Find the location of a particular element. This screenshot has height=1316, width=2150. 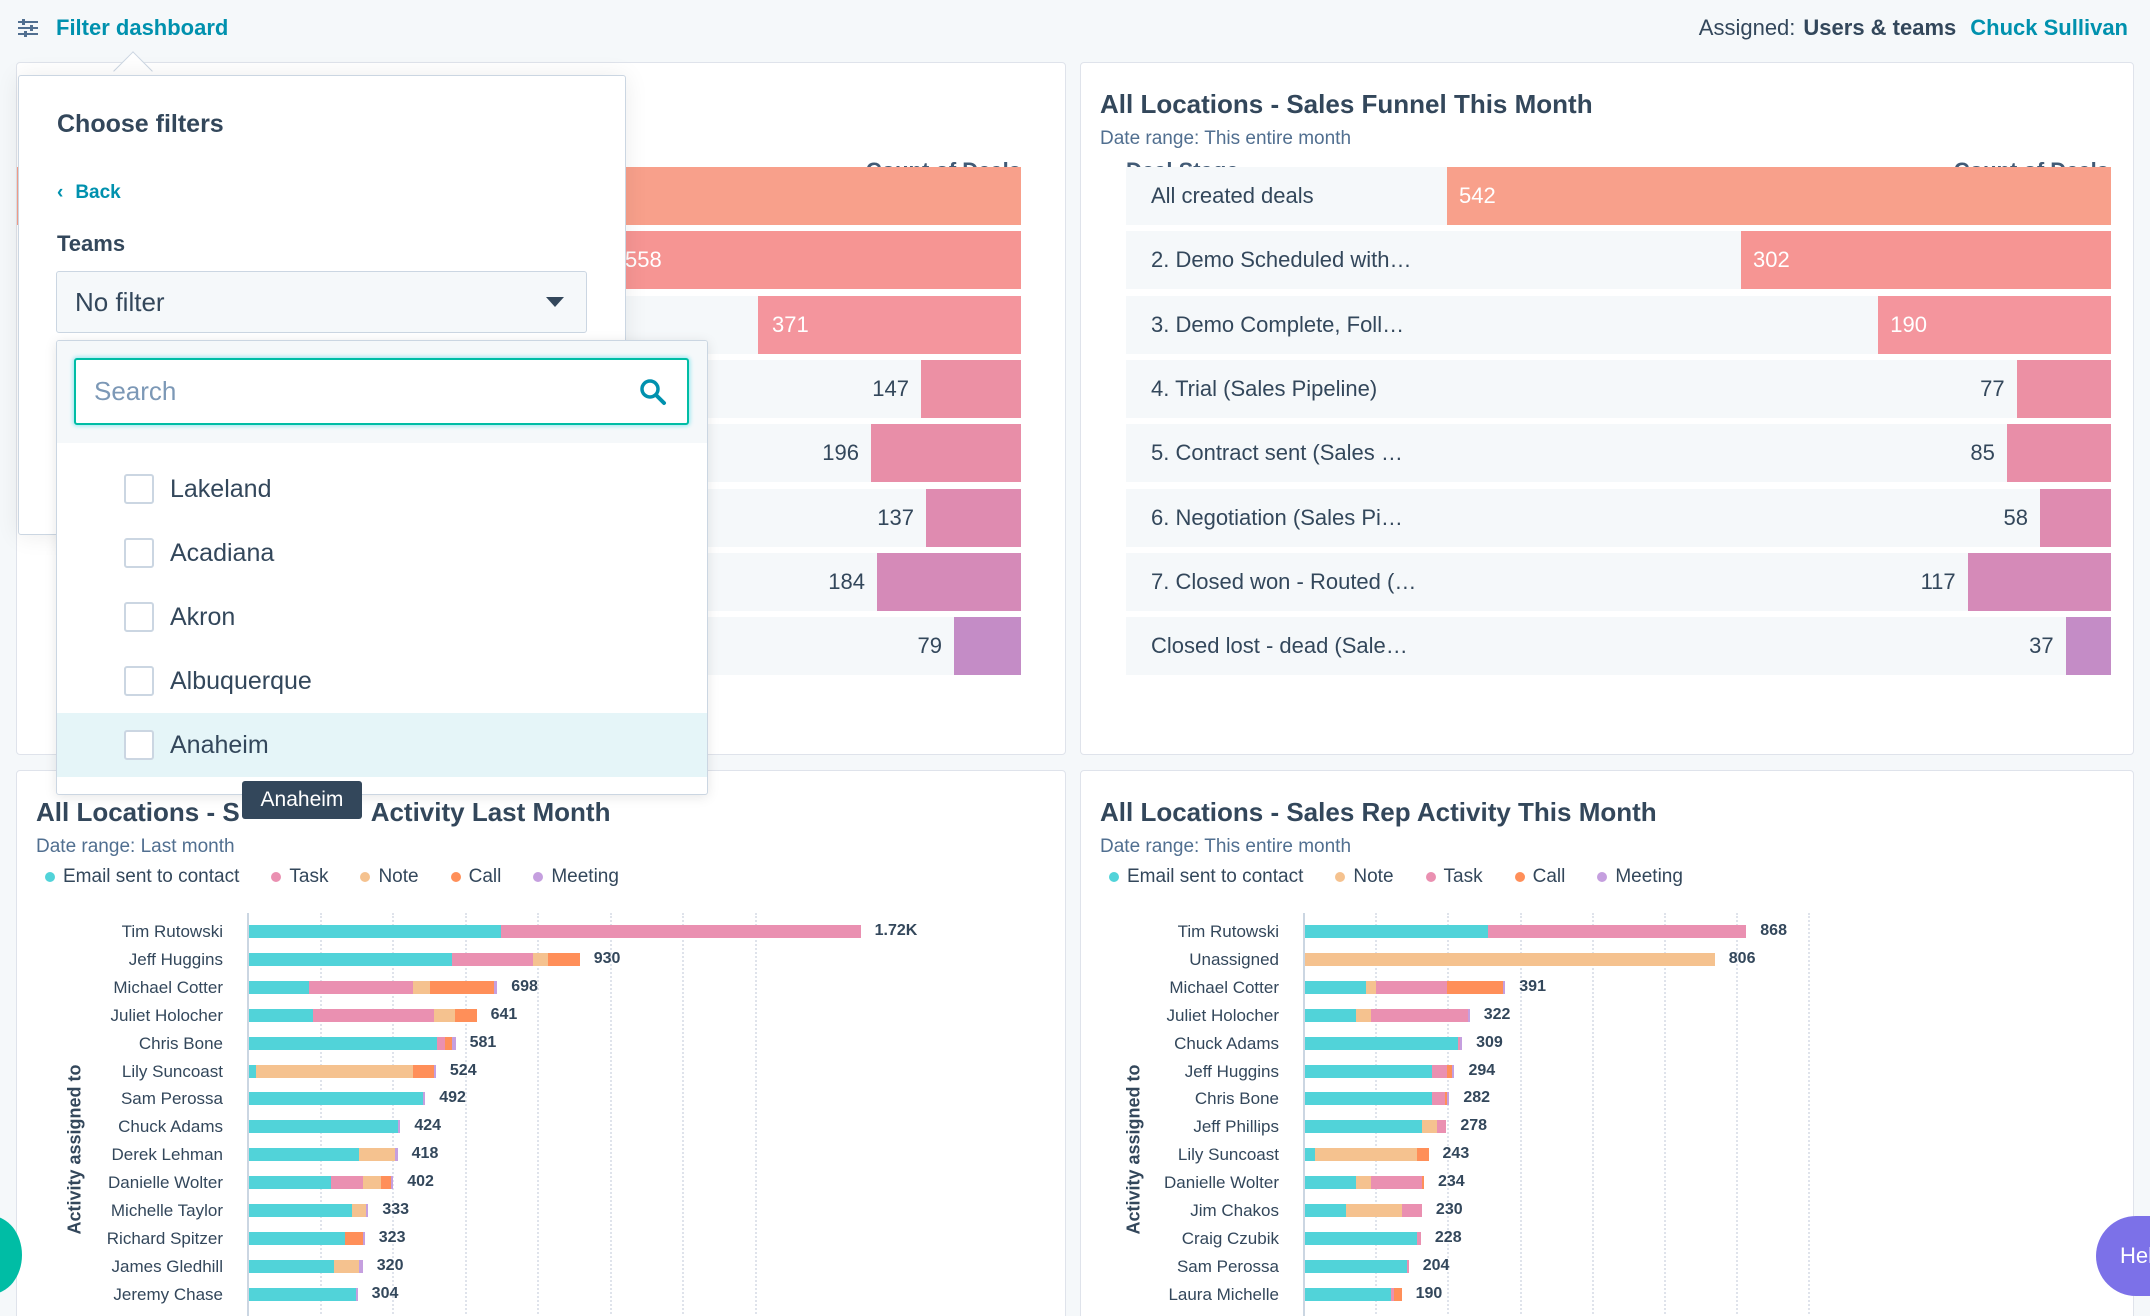

funnel-row-right: 6. Negotiation (Sales Pi… 58 is located at coordinates (1618, 517).